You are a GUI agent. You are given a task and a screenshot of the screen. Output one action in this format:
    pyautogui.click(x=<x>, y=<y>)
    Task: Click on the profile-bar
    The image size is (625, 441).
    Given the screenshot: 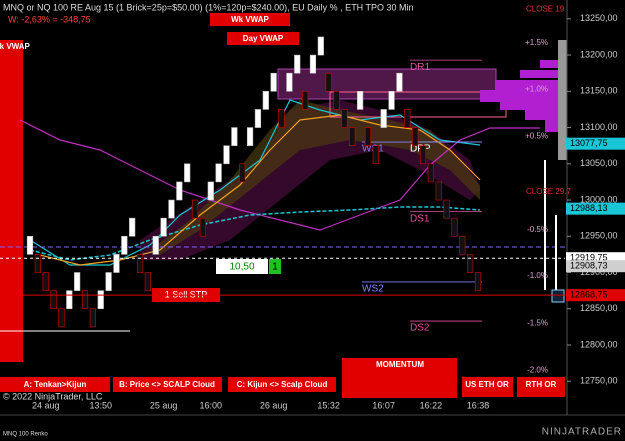 What is the action you would take?
    pyautogui.click(x=562, y=100)
    